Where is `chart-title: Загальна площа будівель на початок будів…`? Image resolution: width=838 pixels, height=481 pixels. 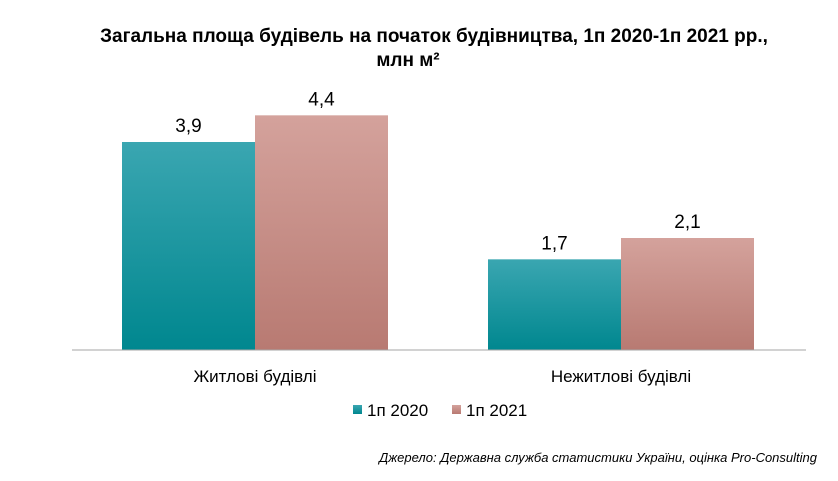 chart-title: Загальна площа будівель на початок будів… is located at coordinates (434, 36).